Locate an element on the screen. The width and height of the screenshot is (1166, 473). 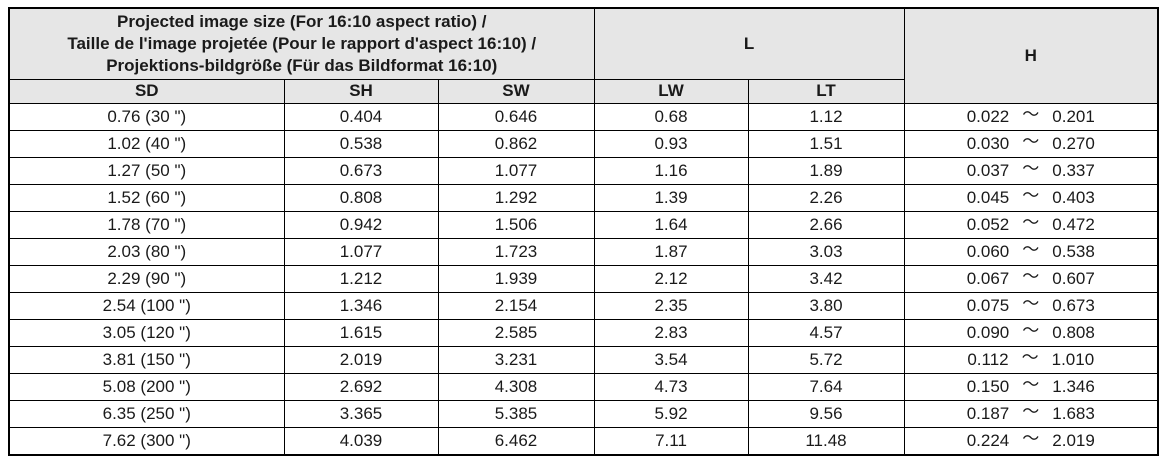
cell-lw: 4.73 is located at coordinates (671, 386).